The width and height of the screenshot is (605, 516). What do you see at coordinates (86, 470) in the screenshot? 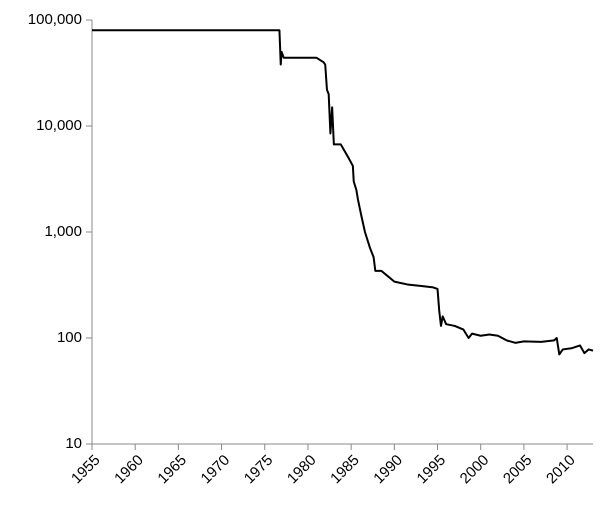
I see `x-tick-label: 1955` at bounding box center [86, 470].